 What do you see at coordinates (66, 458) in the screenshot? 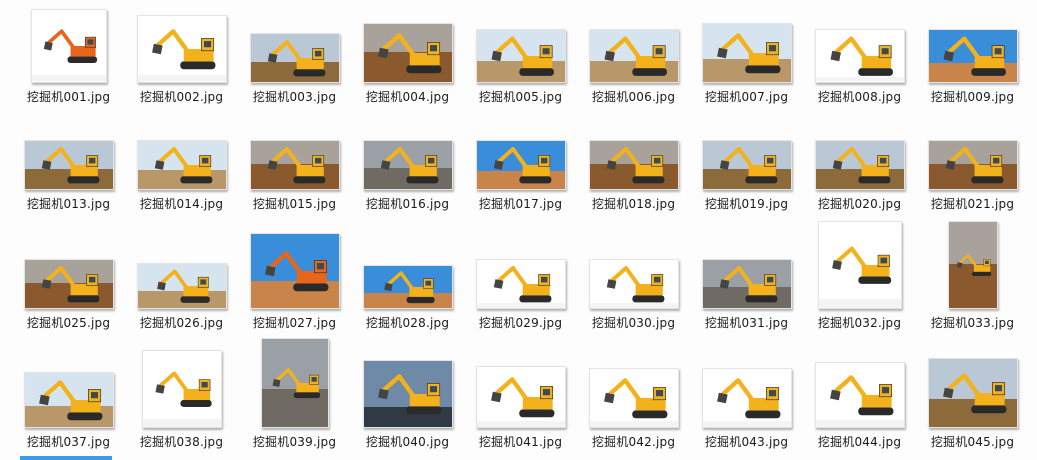
I see `scroll-indicator` at bounding box center [66, 458].